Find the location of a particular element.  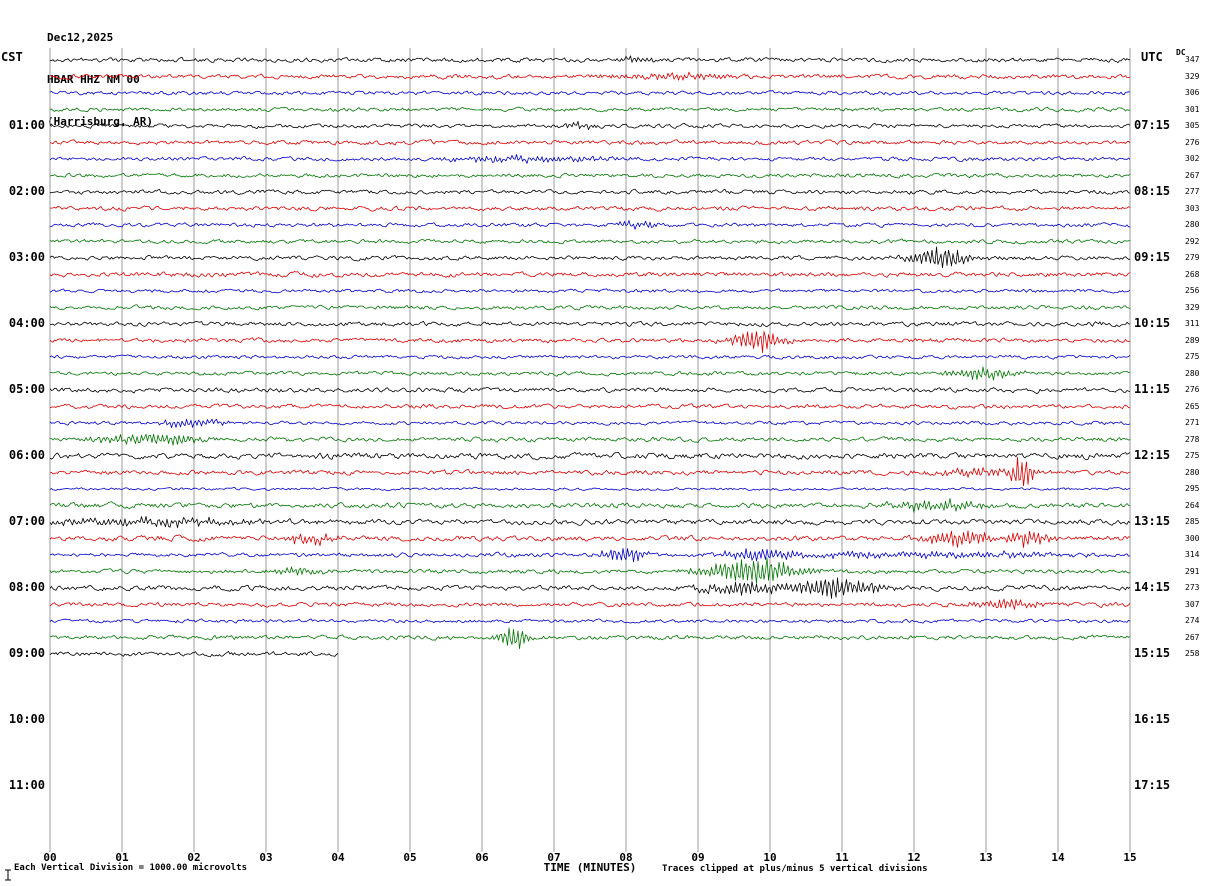

dc-value-row-28: 285 is located at coordinates (1192, 521).